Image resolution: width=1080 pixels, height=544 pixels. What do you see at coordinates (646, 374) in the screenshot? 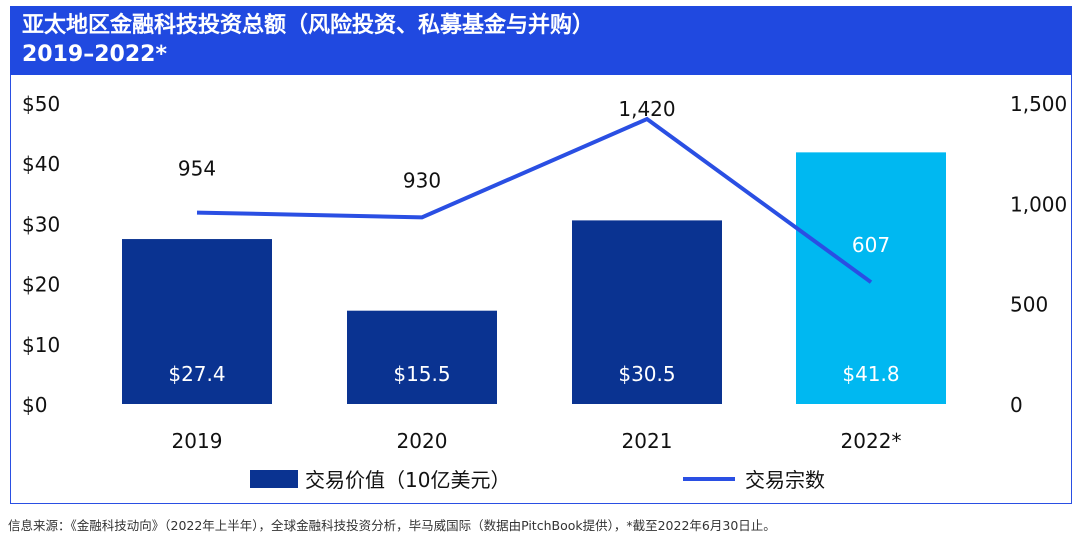
I see `bar-label: $30.5` at bounding box center [646, 374].